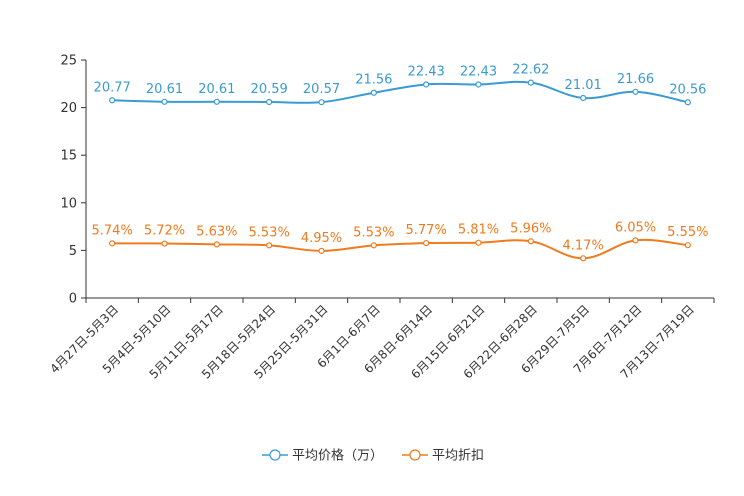 The image size is (744, 496). I want to click on data-label: 20.59, so click(269, 89).